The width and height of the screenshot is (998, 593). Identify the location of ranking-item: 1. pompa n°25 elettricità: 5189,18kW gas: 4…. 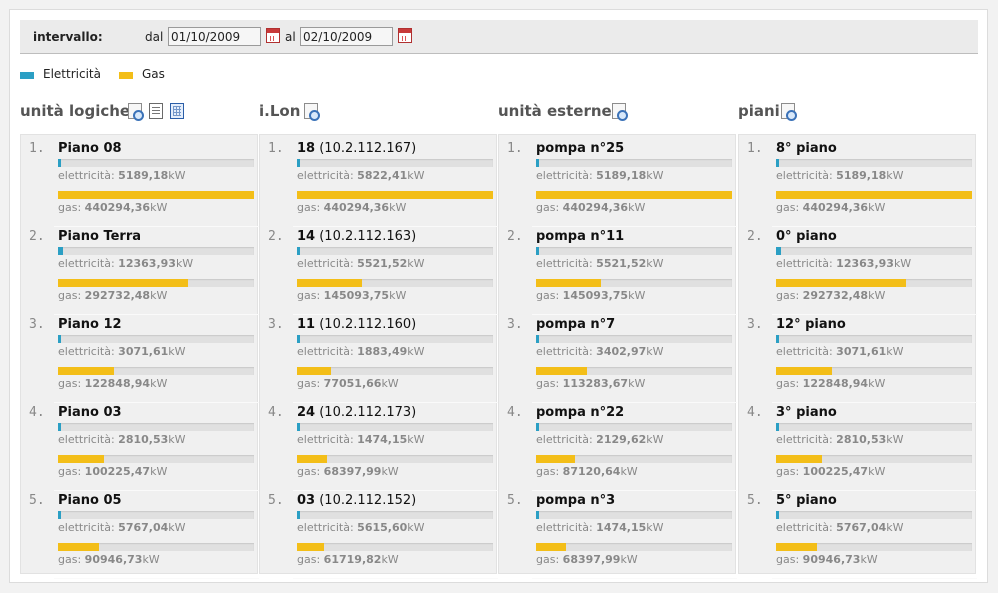
(618, 183).